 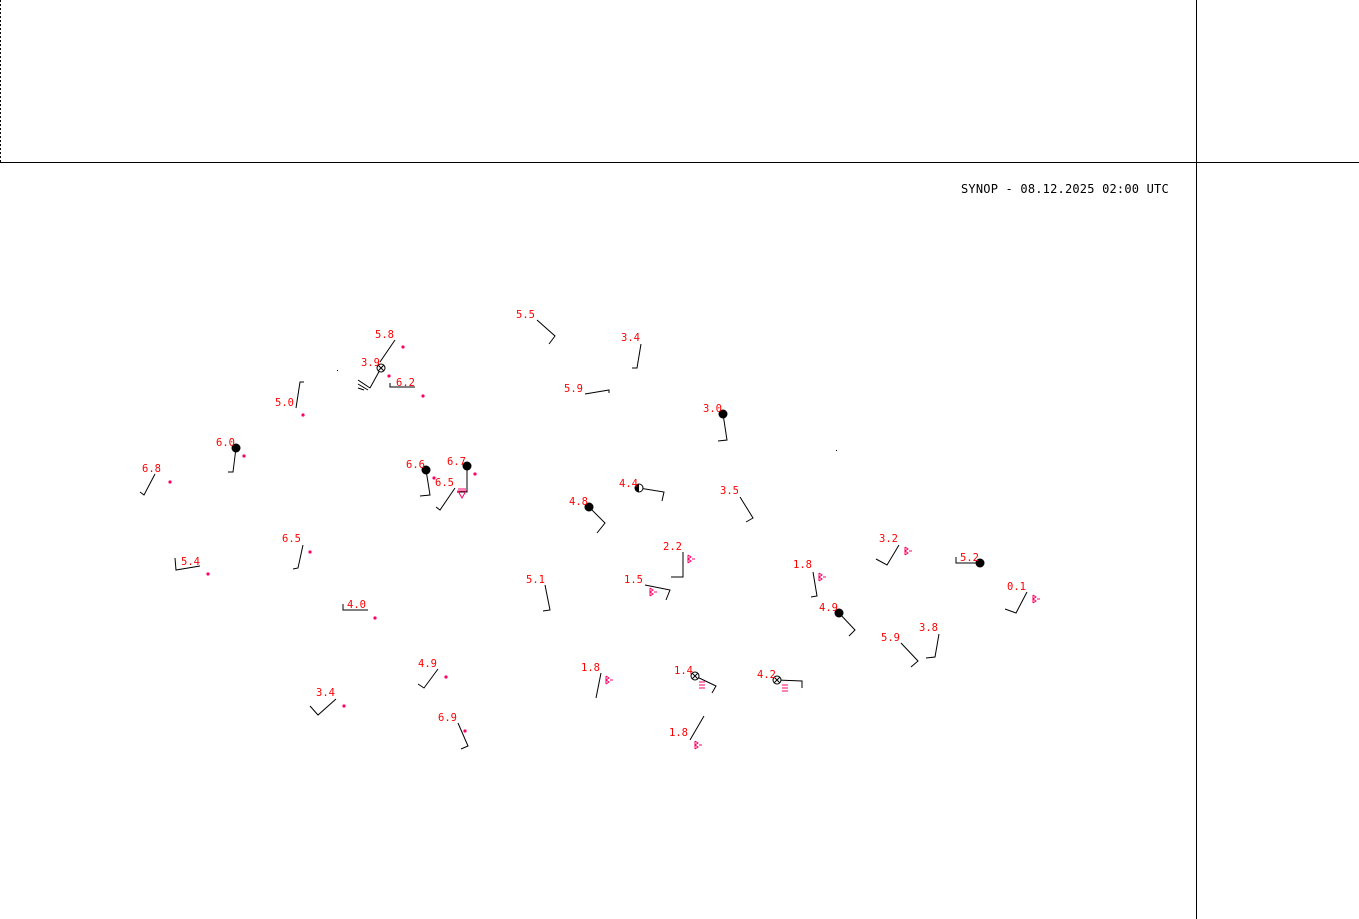 I want to click on temperature-label: 1.4, so click(x=683, y=671).